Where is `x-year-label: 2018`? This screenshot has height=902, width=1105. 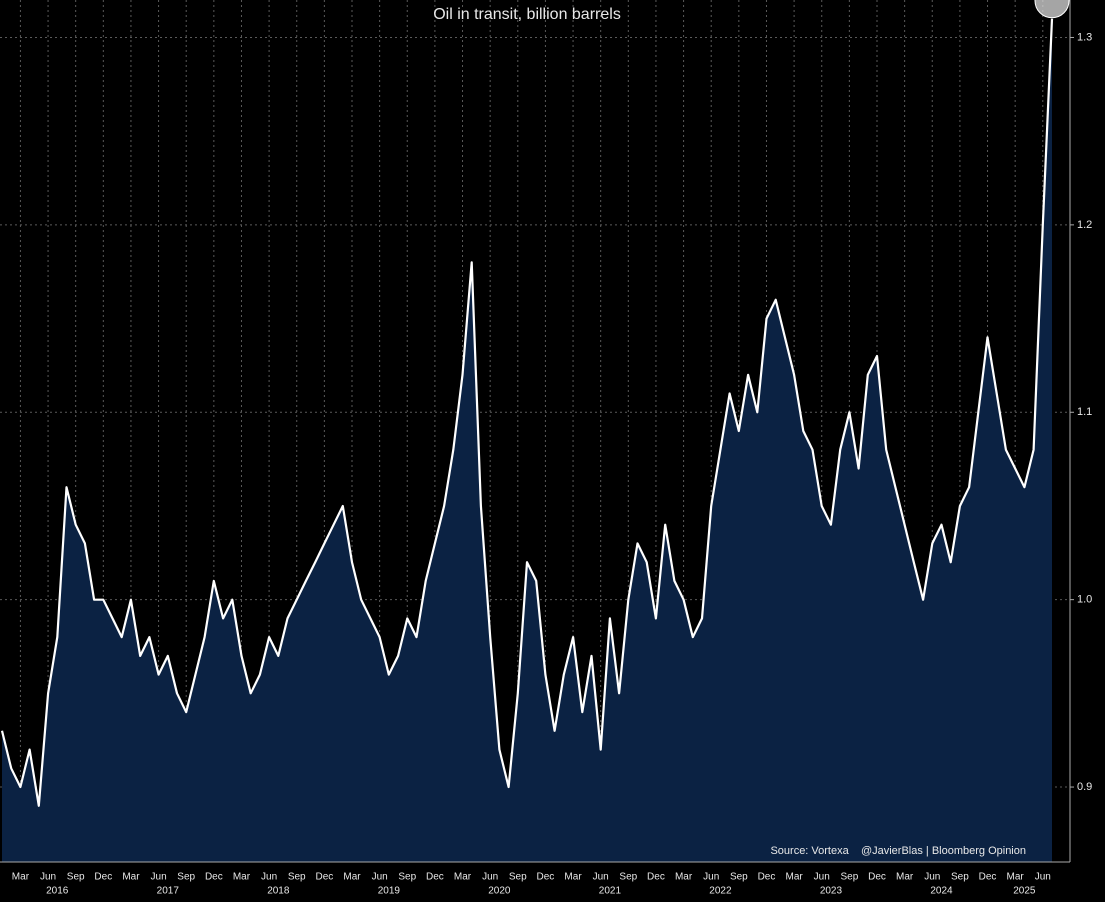
x-year-label: 2018 is located at coordinates (278, 891).